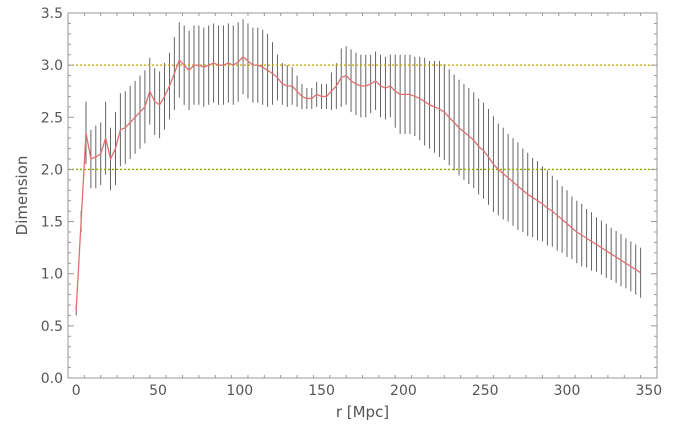 This screenshot has height=428, width=673. I want to click on y-tick-label: 2.5, so click(52, 118).